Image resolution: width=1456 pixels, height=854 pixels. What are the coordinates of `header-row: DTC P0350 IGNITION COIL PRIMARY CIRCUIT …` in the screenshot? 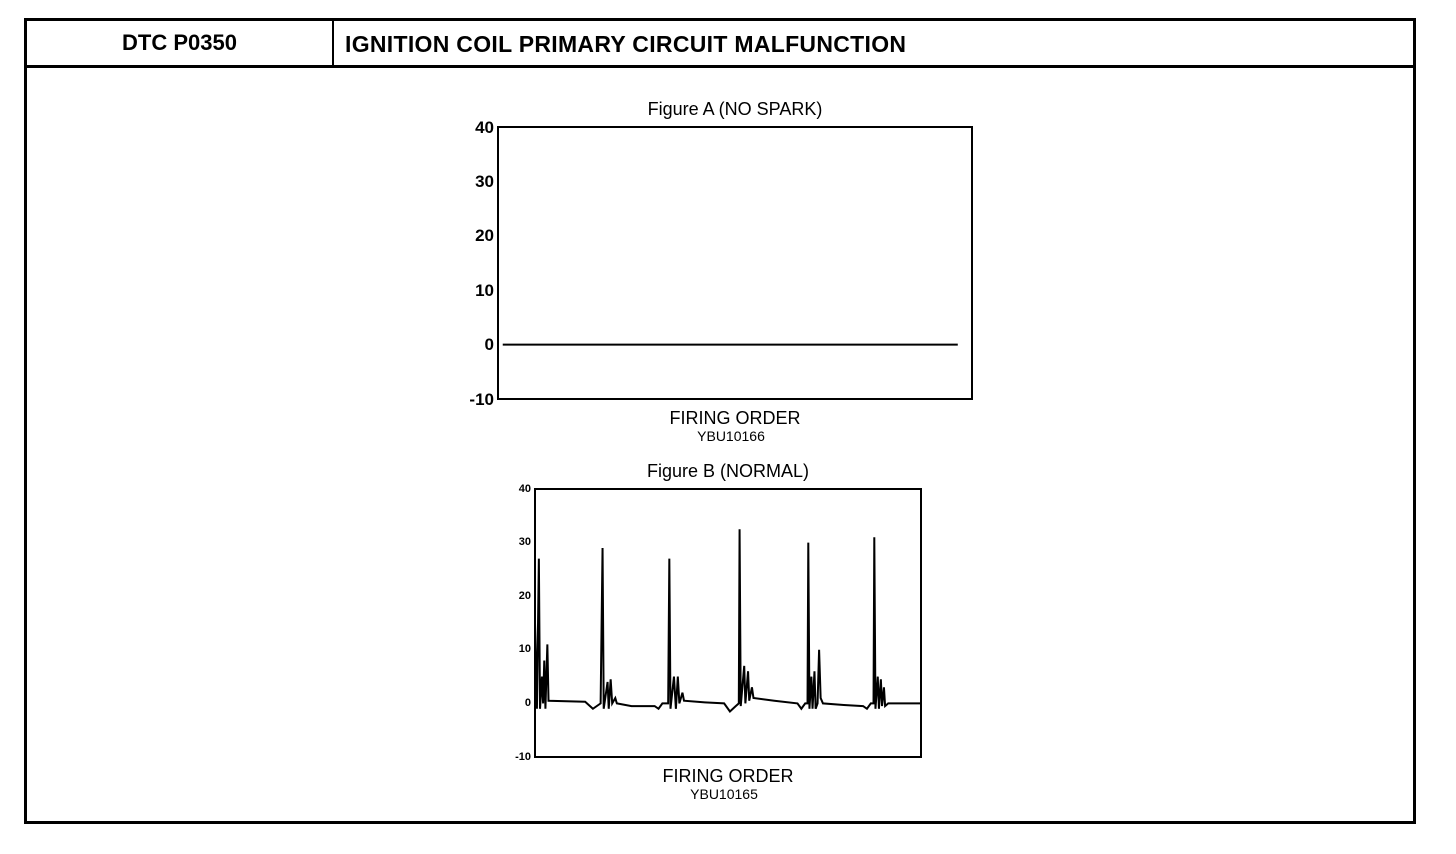 It's located at (720, 44).